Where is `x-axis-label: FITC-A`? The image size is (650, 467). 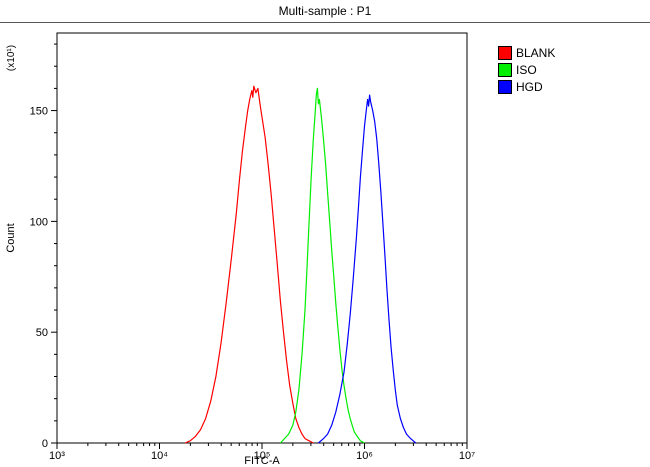 x-axis-label: FITC-A is located at coordinates (262, 461).